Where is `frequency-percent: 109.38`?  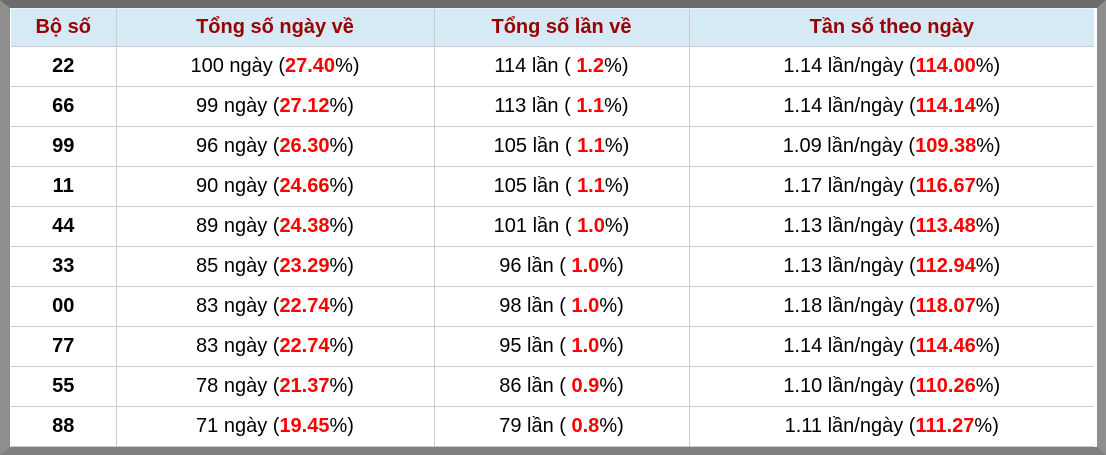
frequency-percent: 109.38 is located at coordinates (946, 146).